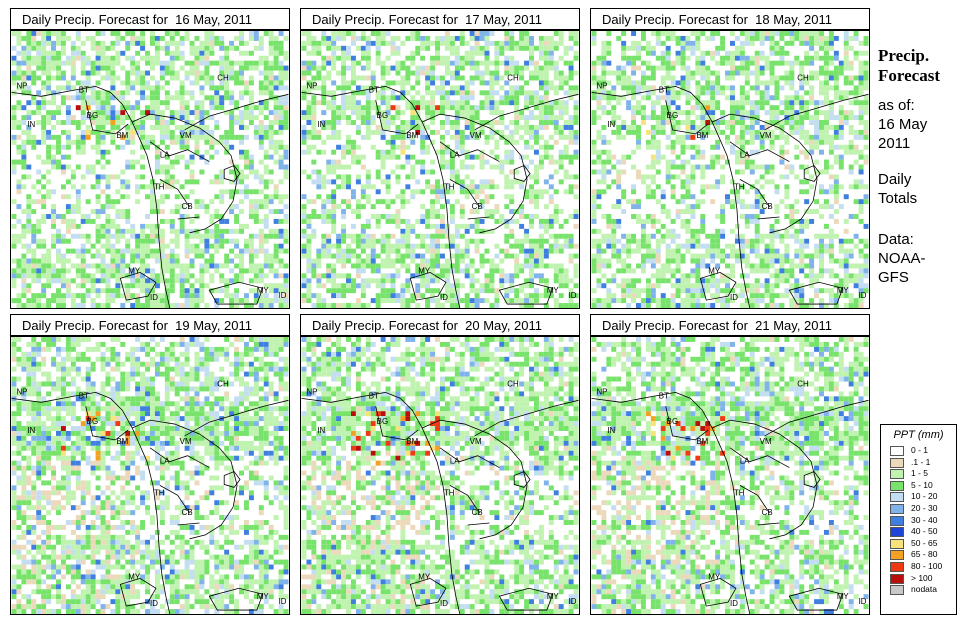 This screenshot has width=965, height=633. What do you see at coordinates (894, 143) in the screenshot?
I see `asof-date-2: 2011` at bounding box center [894, 143].